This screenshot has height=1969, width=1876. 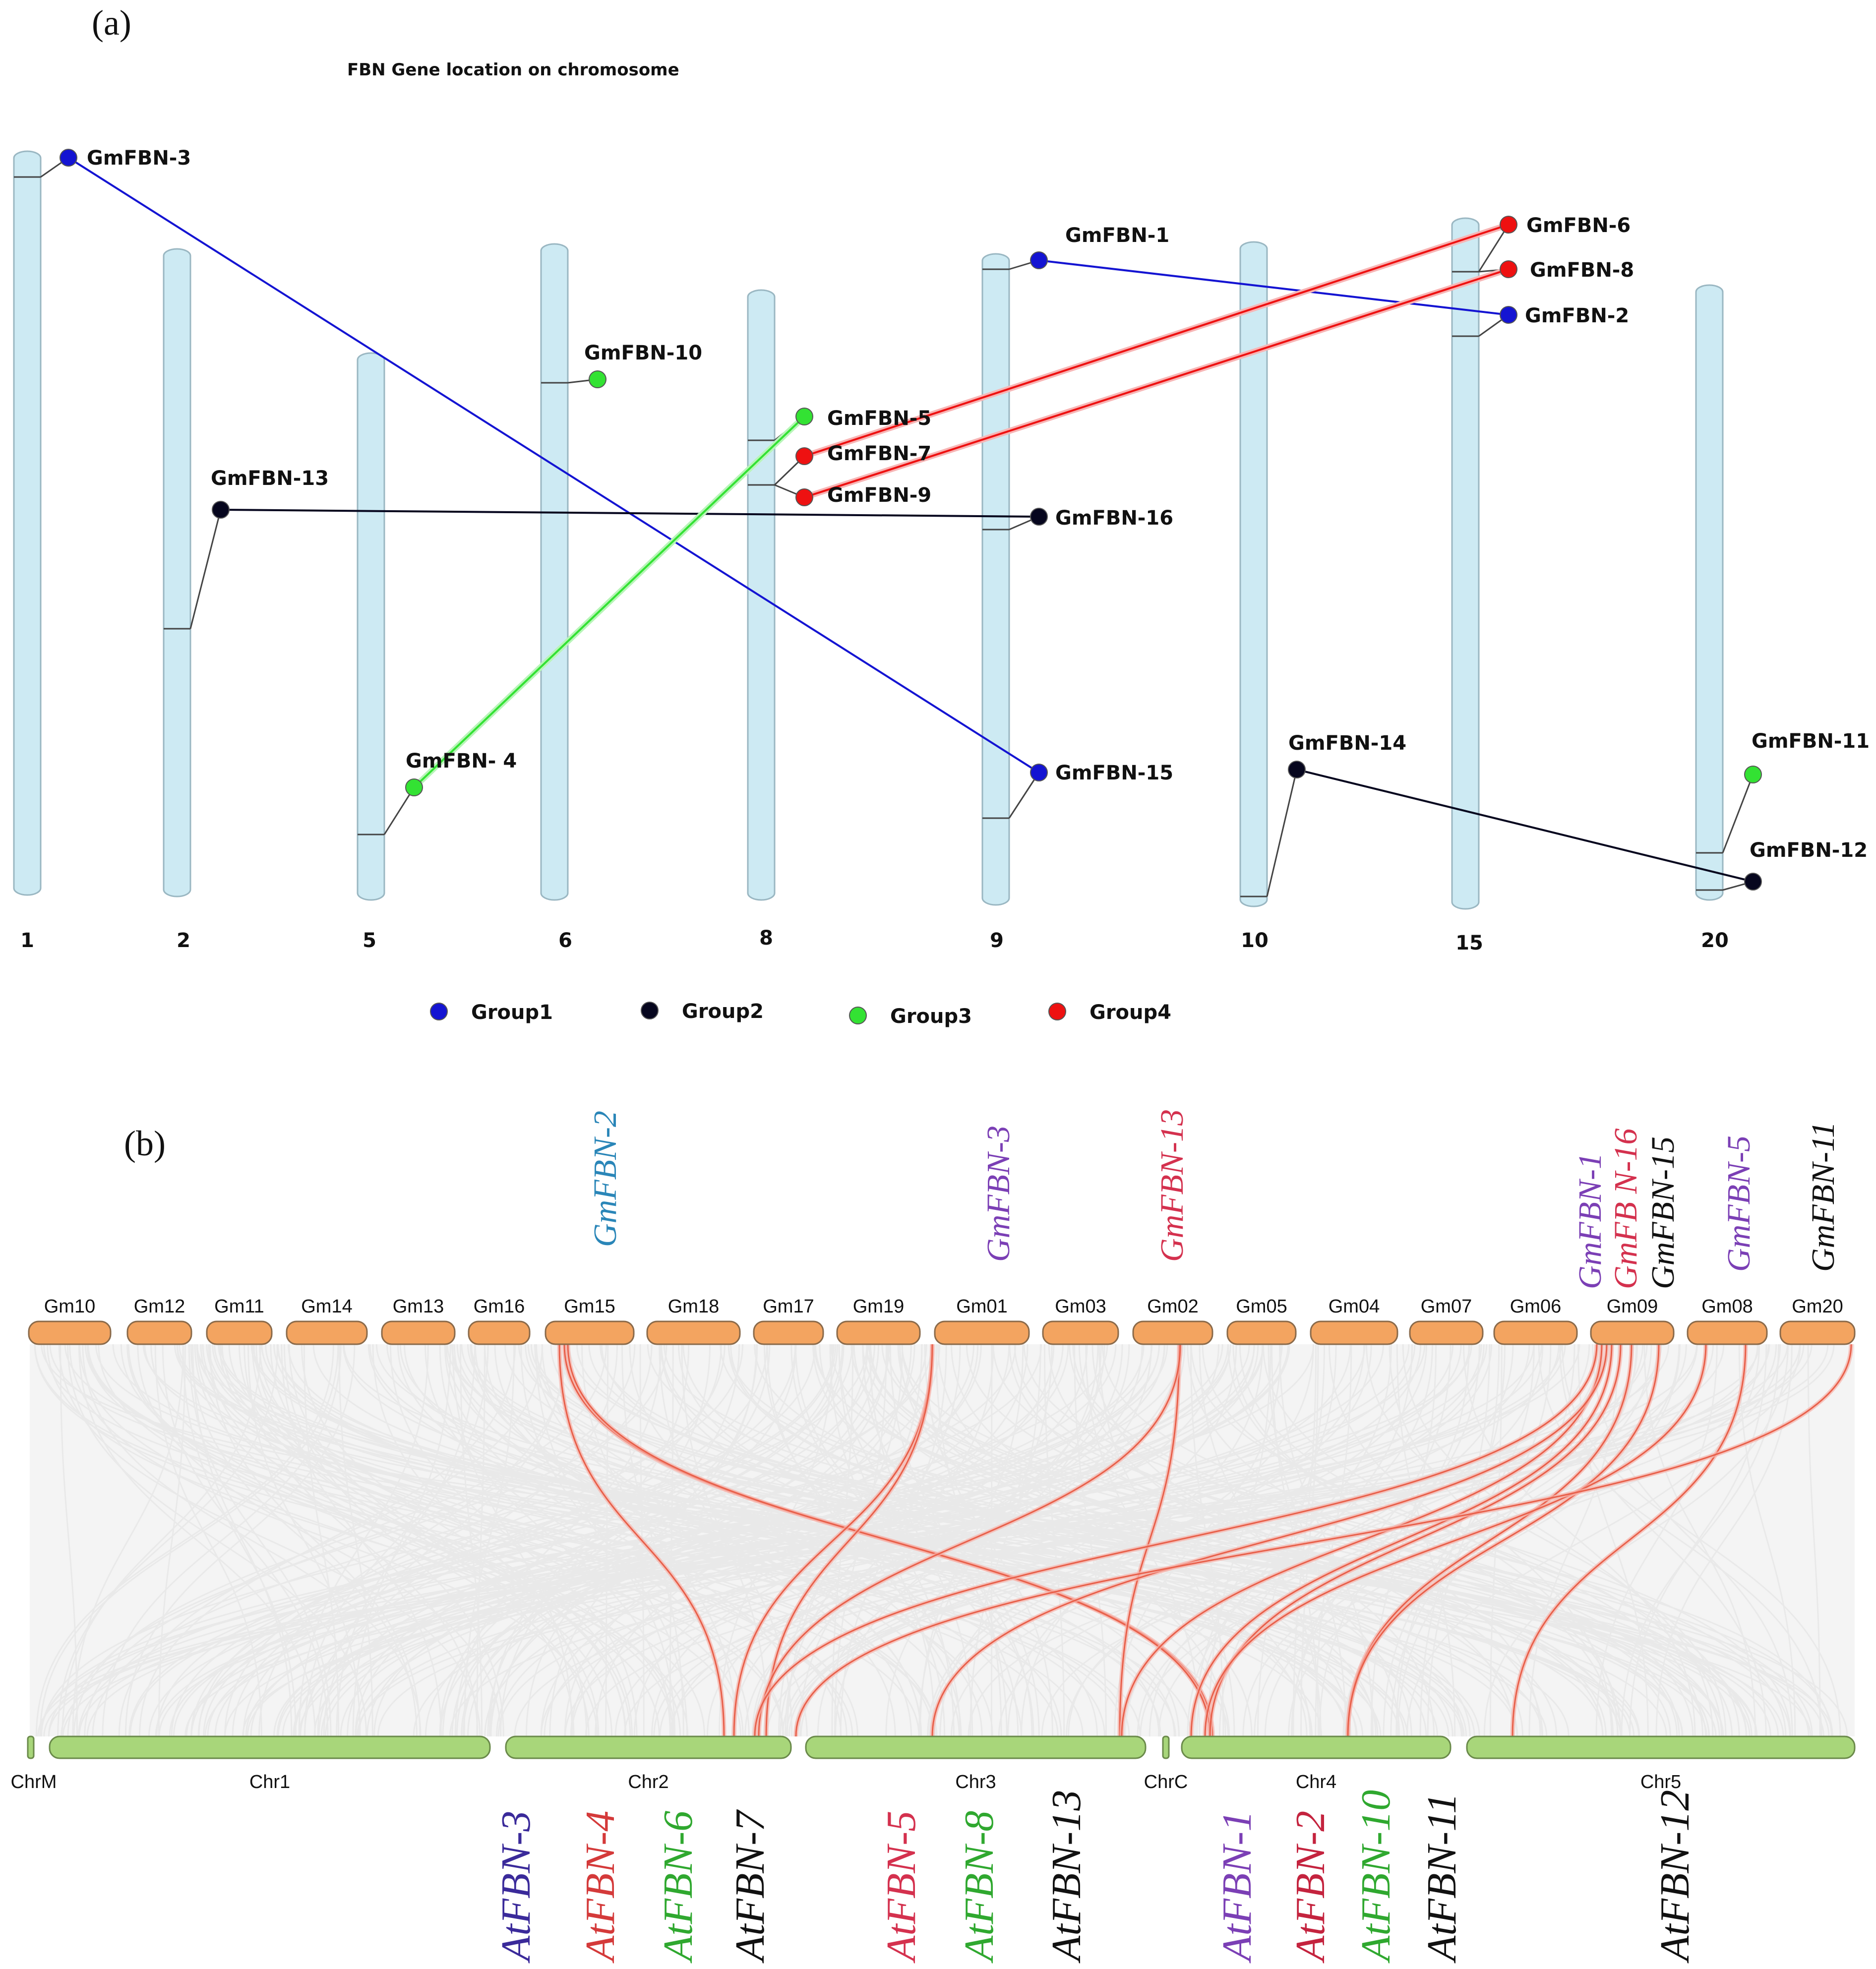 I want to click on legend-dot-group2, so click(x=650, y=1010).